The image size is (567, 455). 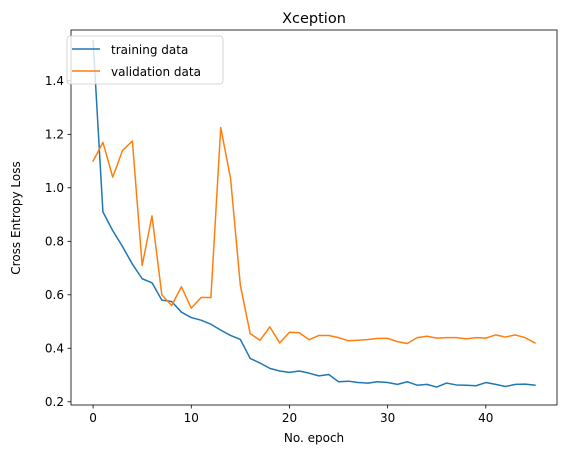 I want to click on y-tick-label: 1.0, so click(x=54, y=188).